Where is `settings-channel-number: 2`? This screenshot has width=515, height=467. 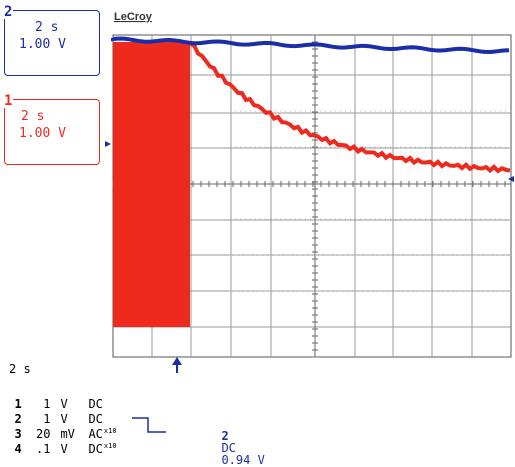
settings-channel-number: 2 is located at coordinates (18, 419).